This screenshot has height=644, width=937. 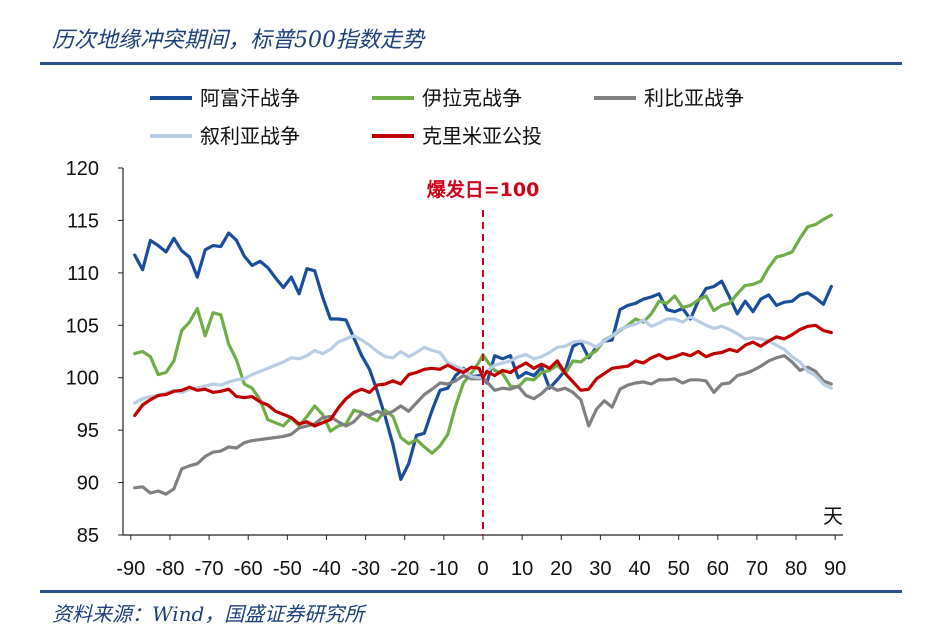 What do you see at coordinates (250, 136) in the screenshot?
I see `legend-label-4: 叙利亚战争` at bounding box center [250, 136].